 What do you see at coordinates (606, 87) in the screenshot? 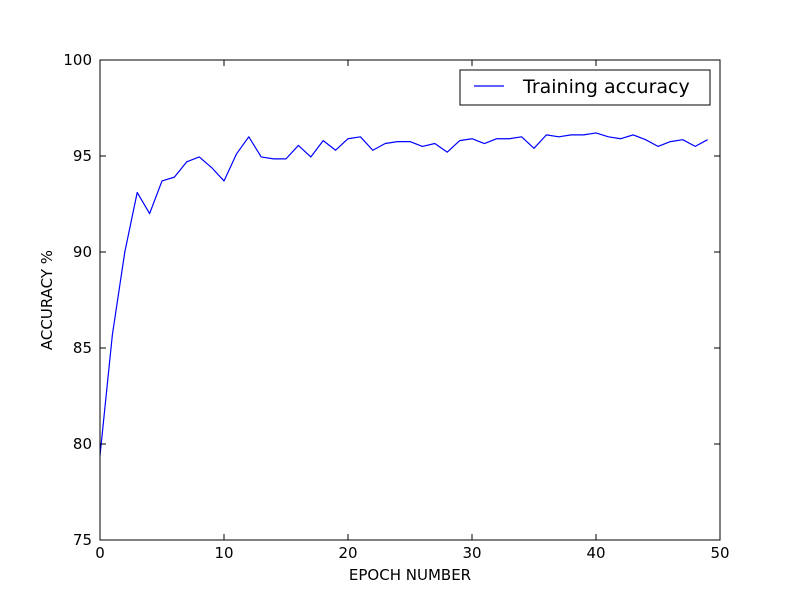
I see `legend-label-training-accuracy: Training accuracy` at bounding box center [606, 87].